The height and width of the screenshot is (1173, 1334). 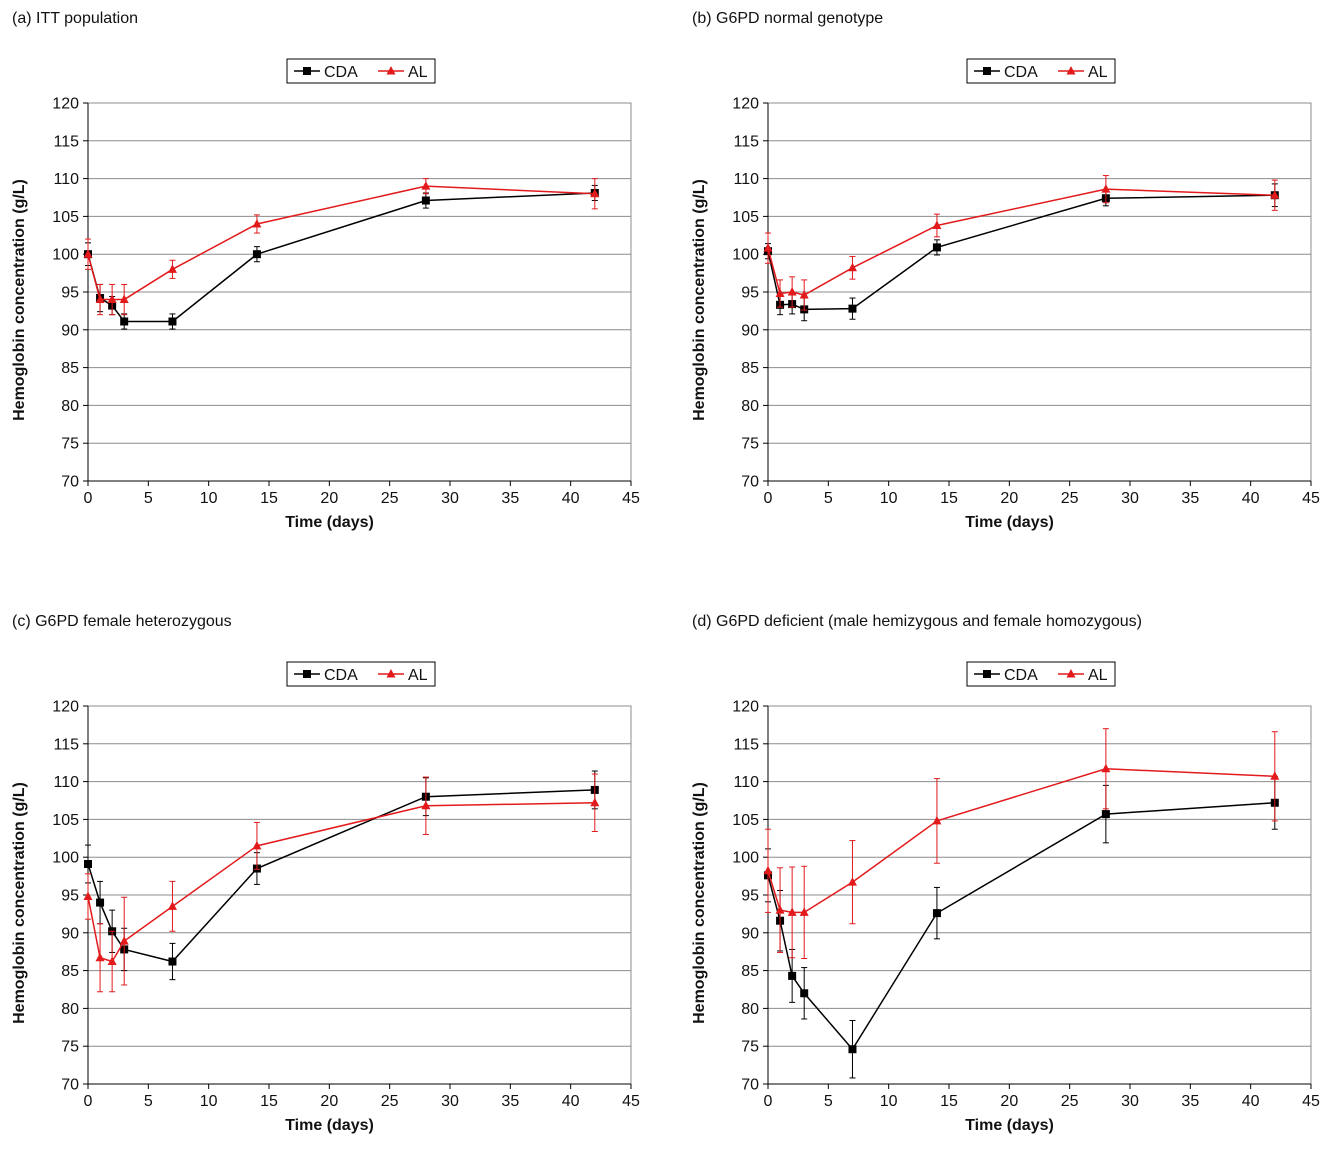 What do you see at coordinates (70, 896) in the screenshot?
I see `y-tick-label: 95` at bounding box center [70, 896].